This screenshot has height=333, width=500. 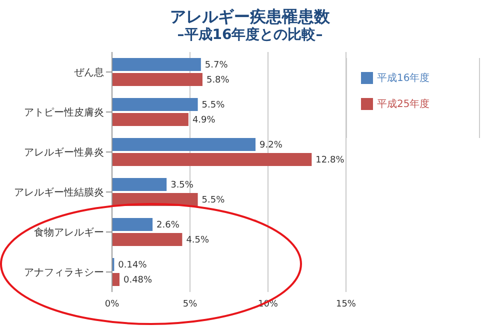 I want to click on y-tick-label: アレルギー性結膜炎, so click(x=59, y=192).